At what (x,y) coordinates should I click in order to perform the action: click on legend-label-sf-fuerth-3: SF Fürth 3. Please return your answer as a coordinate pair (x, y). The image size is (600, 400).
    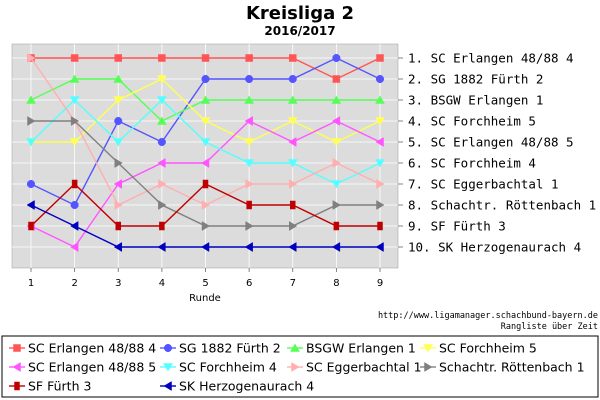
    Looking at the image, I should click on (59, 386).